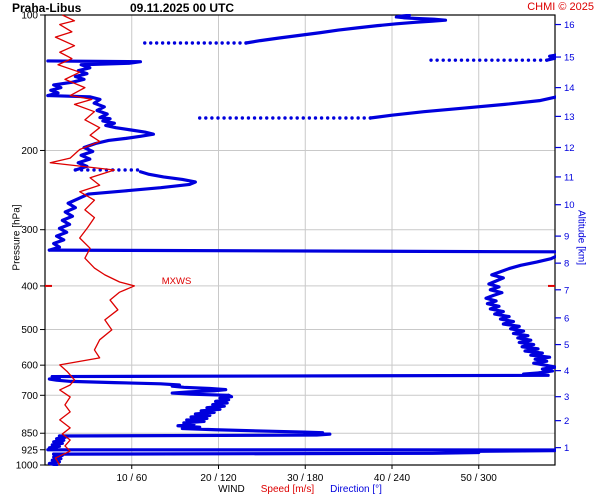  What do you see at coordinates (569, 25) in the screenshot?
I see `altitude-tick-label: 16` at bounding box center [569, 25].